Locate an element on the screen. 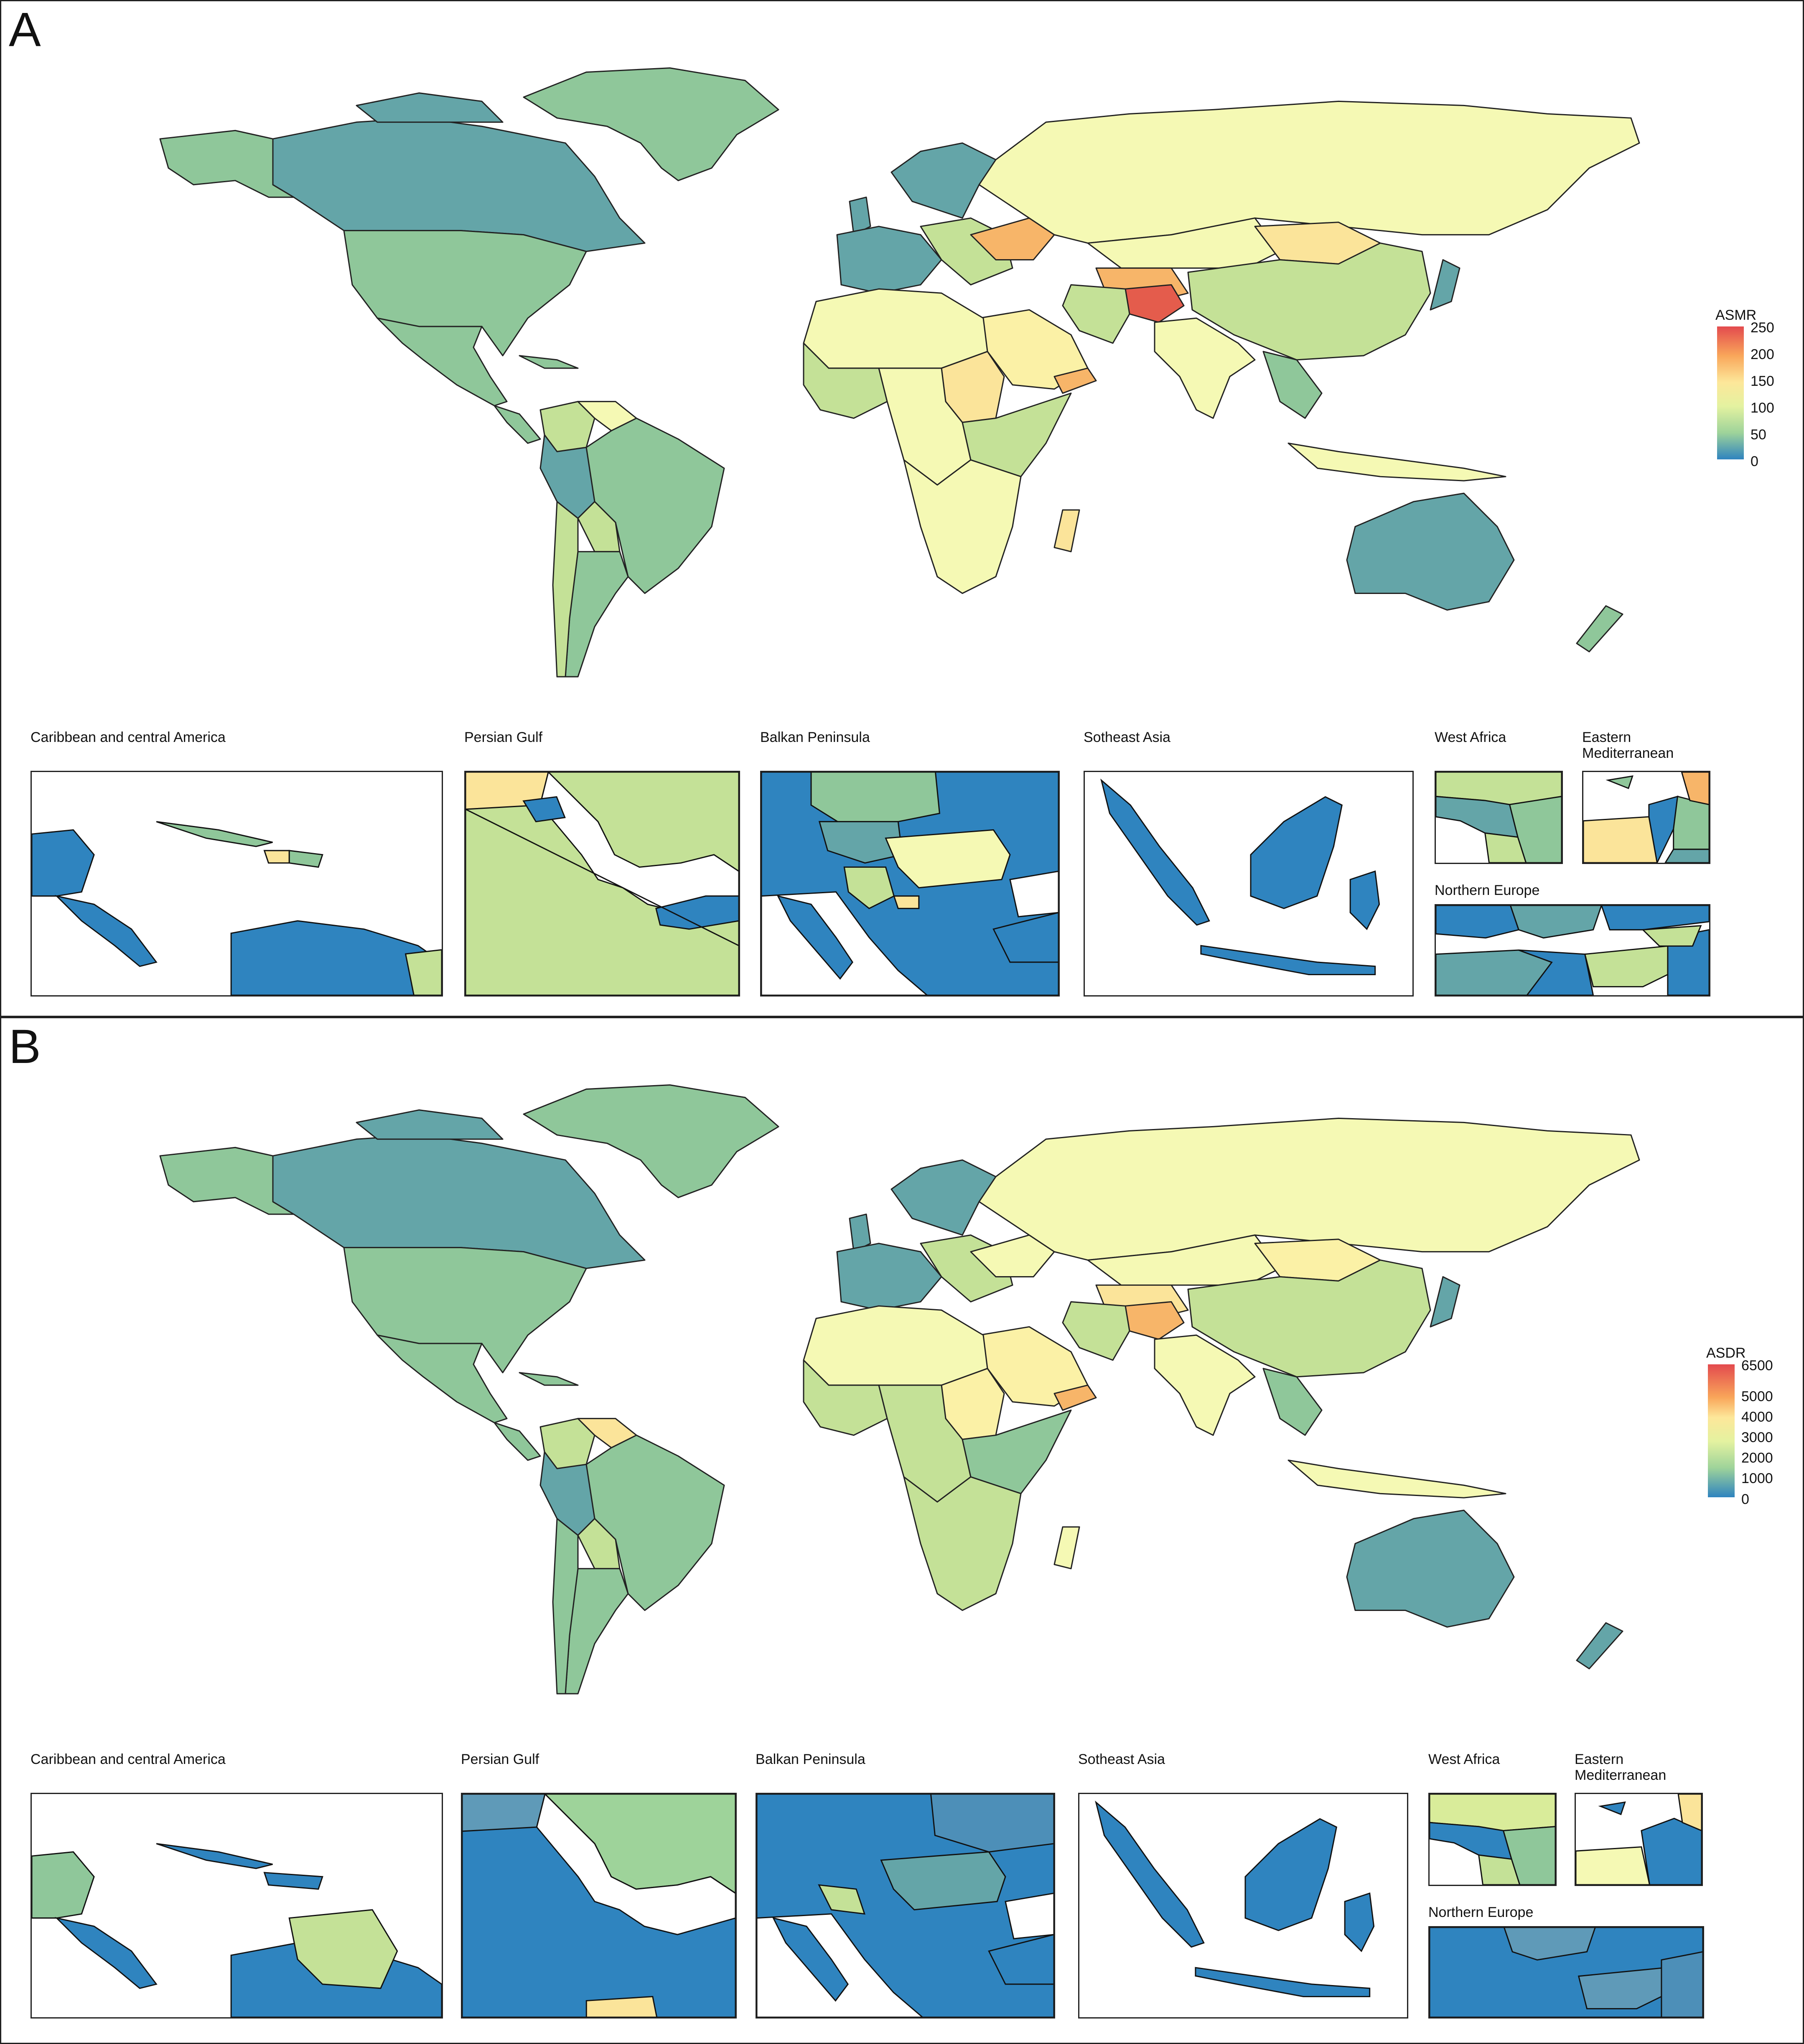 Image resolution: width=1804 pixels, height=2044 pixels. scandinavia is located at coordinates (944, 180).